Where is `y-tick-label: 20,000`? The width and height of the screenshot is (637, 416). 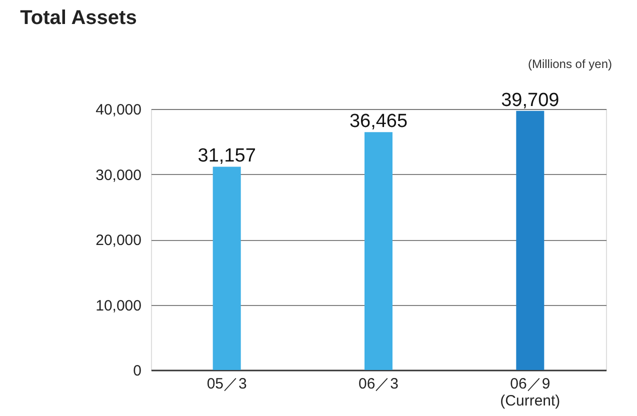
y-tick-label: 20,000 is located at coordinates (119, 240).